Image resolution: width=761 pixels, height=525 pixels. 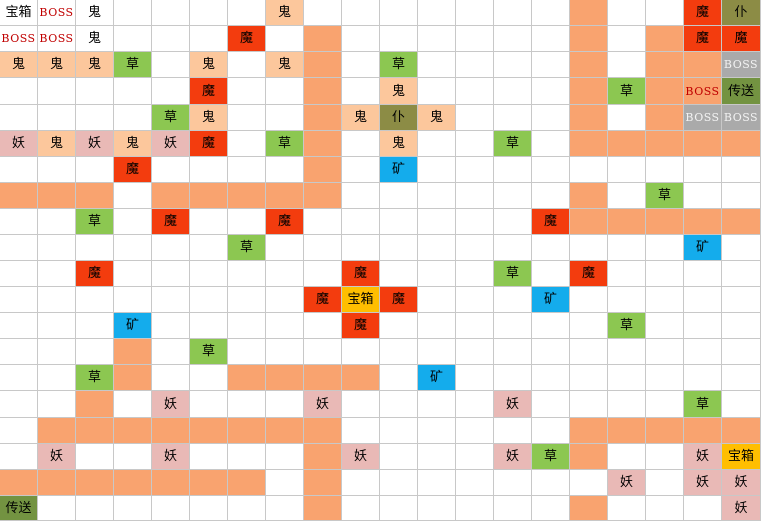 I want to click on teleport-cell: 传送, so click(x=741, y=91).